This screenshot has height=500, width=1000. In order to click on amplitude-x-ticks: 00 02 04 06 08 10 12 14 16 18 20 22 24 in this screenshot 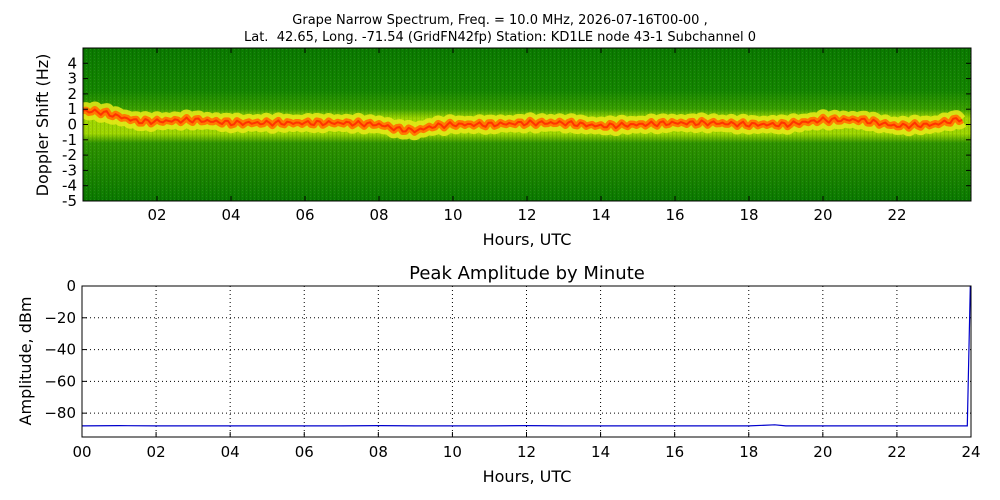, I will do `click(526, 446)`.